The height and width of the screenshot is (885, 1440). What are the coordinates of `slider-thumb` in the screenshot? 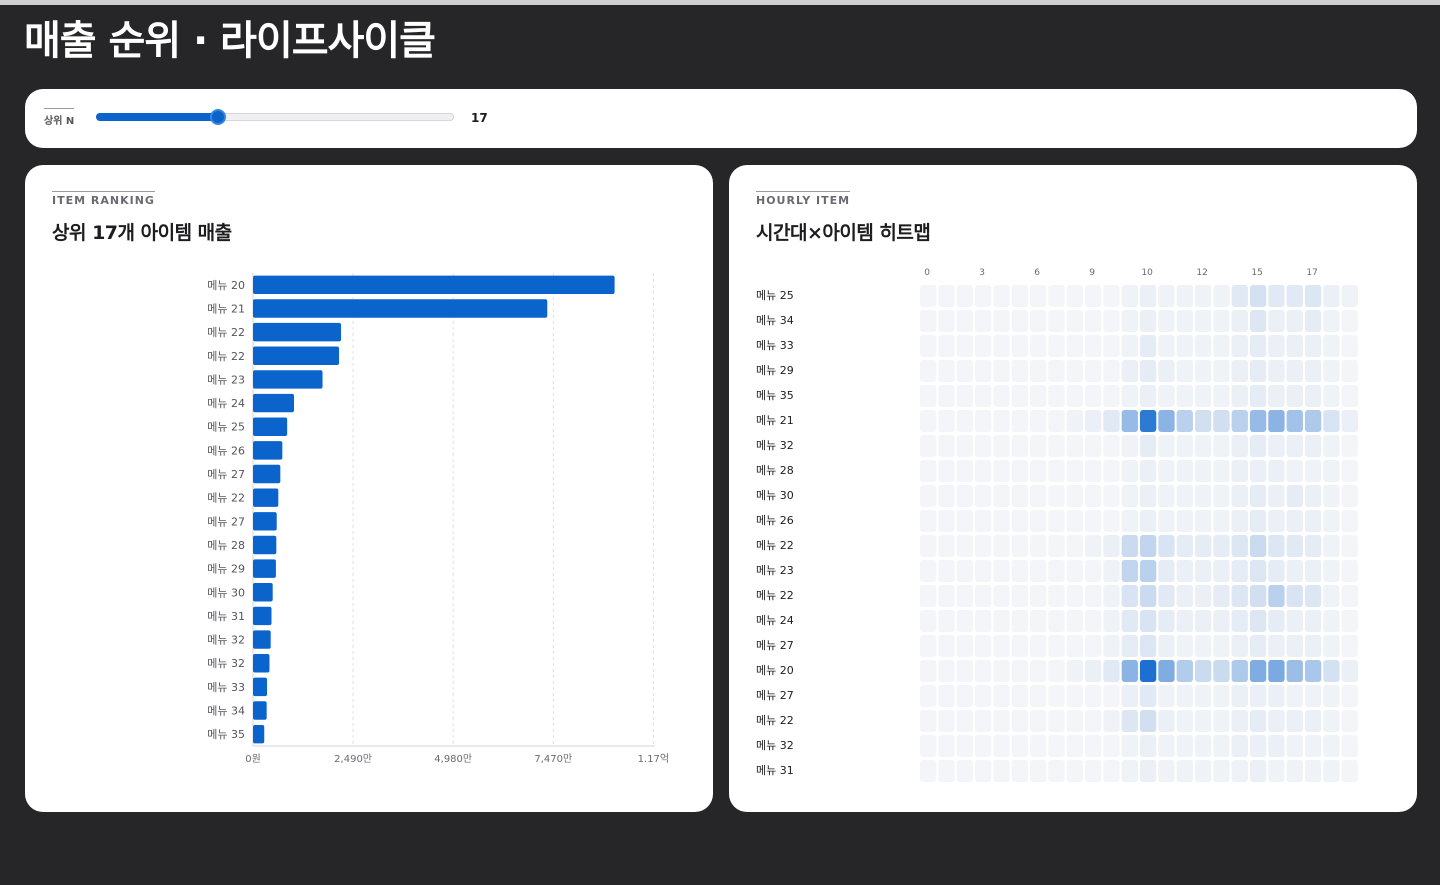 It's located at (217, 117).